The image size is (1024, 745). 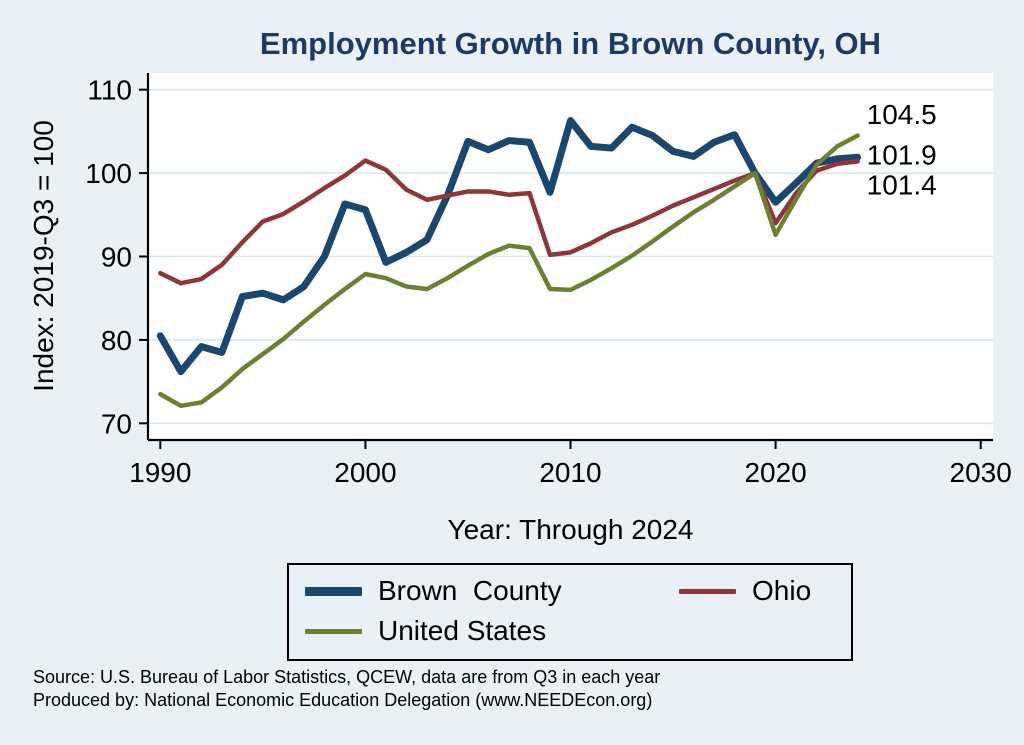 I want to click on y-tick-label: 90, so click(x=116, y=257).